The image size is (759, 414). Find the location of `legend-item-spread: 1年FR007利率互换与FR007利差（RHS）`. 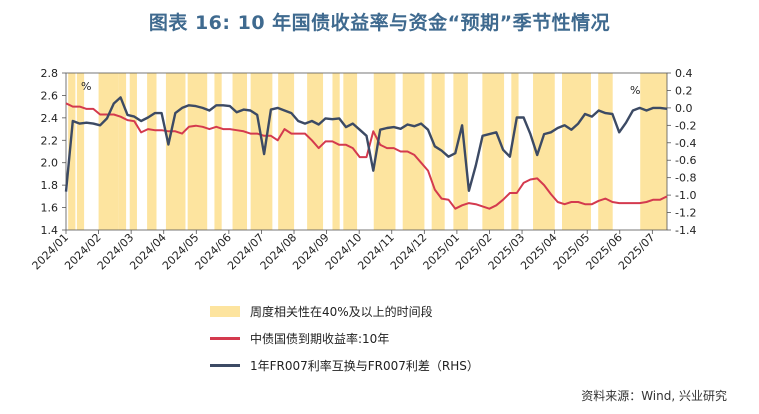

legend-item-spread: 1年FR007利率互换与FR007利差（RHS） is located at coordinates (344, 365).